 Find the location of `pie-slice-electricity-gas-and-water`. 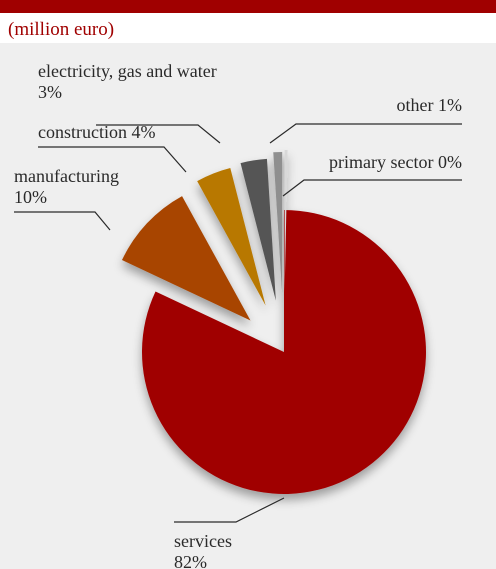

pie-slice-electricity-gas-and-water is located at coordinates (258, 229).